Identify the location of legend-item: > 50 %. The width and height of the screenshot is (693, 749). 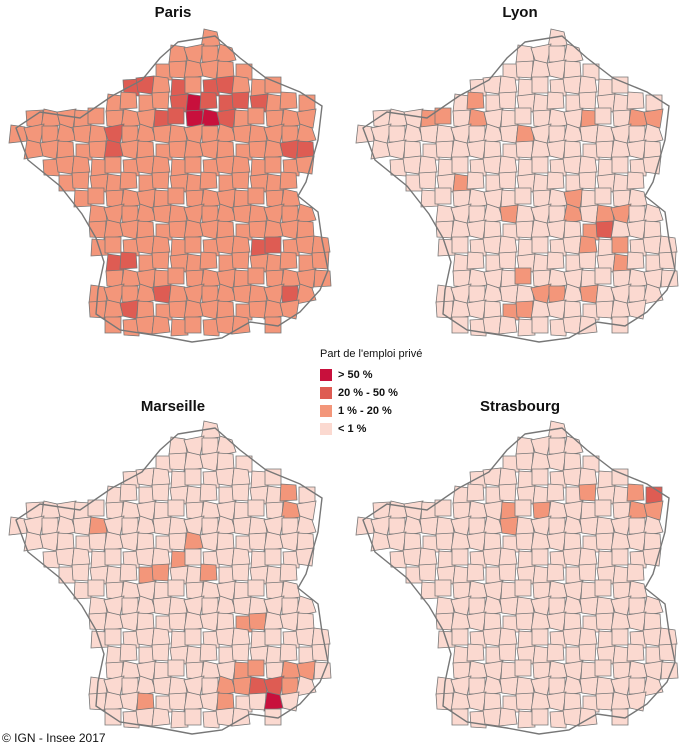
(371, 375).